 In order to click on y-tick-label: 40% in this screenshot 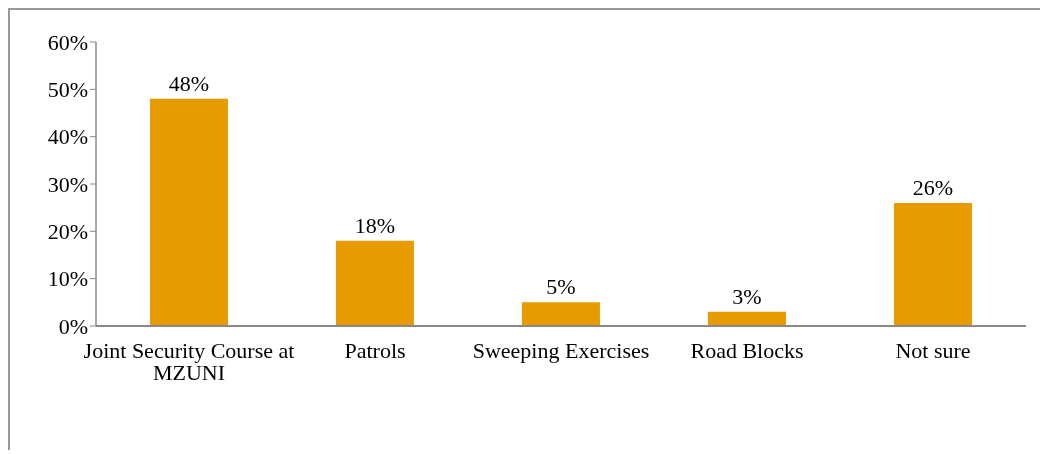, I will do `click(67, 137)`.